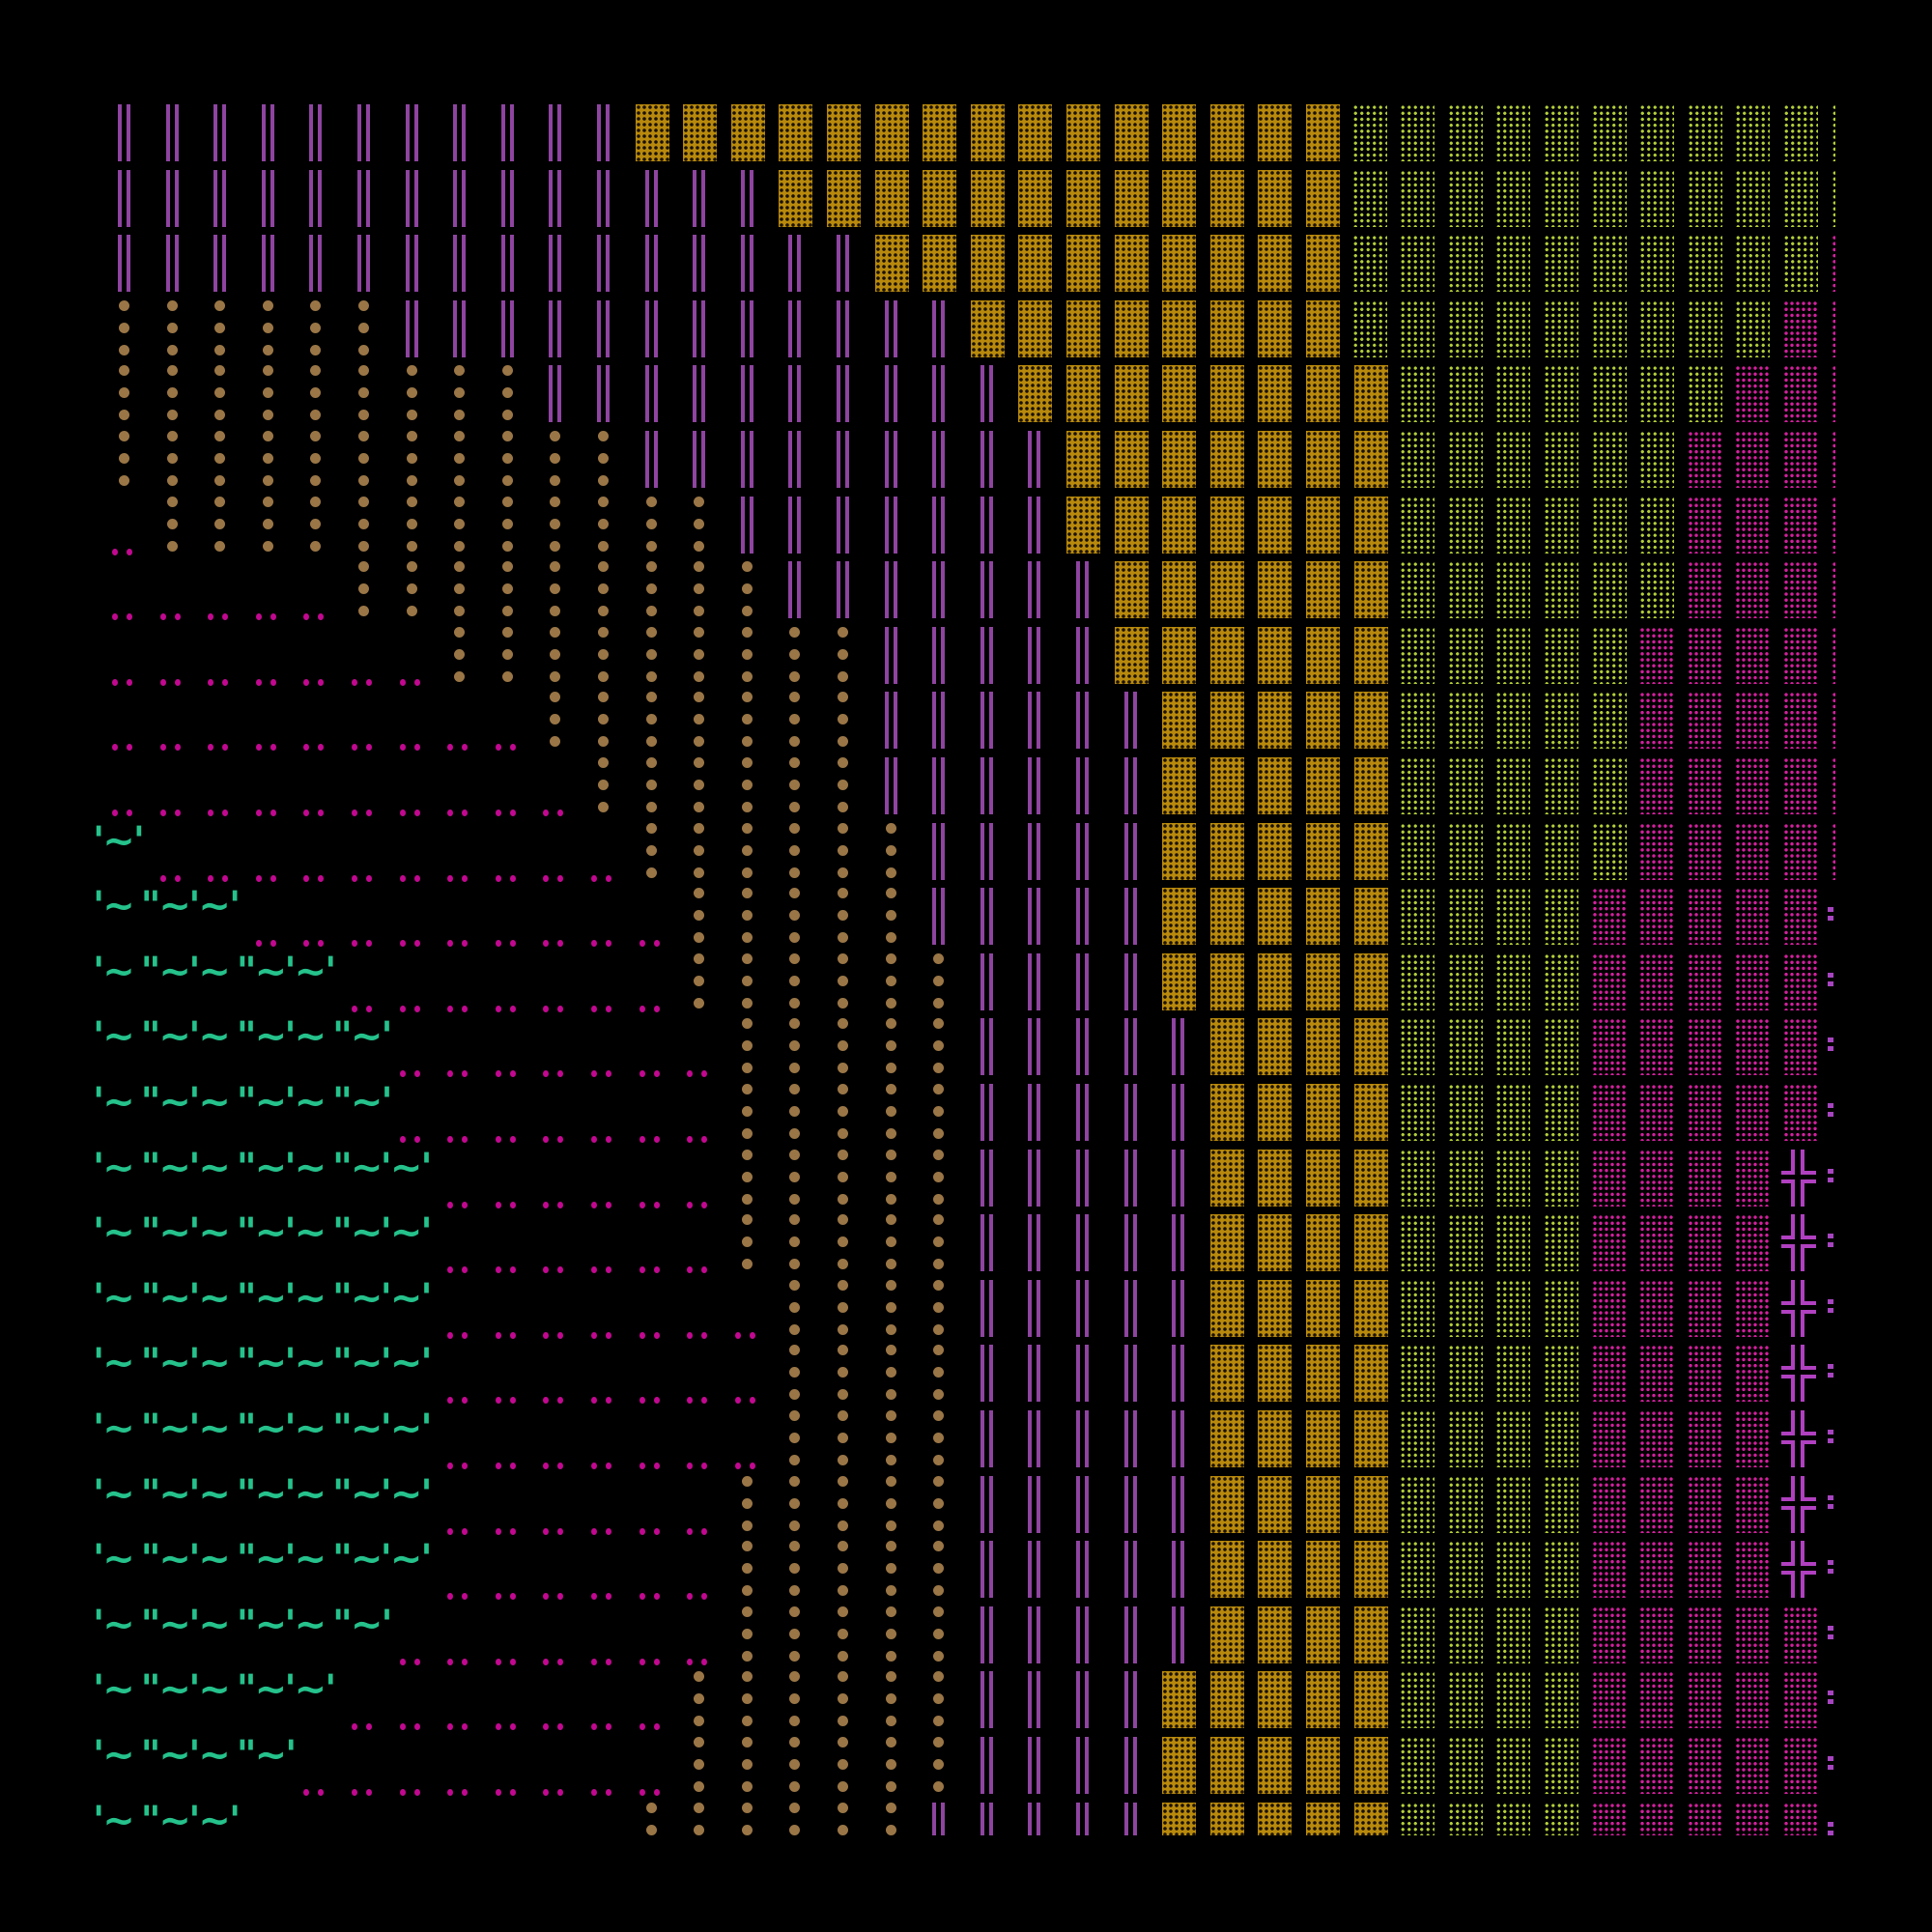 The width and height of the screenshot is (1932, 1932). What do you see at coordinates (1753, 525) in the screenshot?
I see `cell-magenta-dot-texture` at bounding box center [1753, 525].